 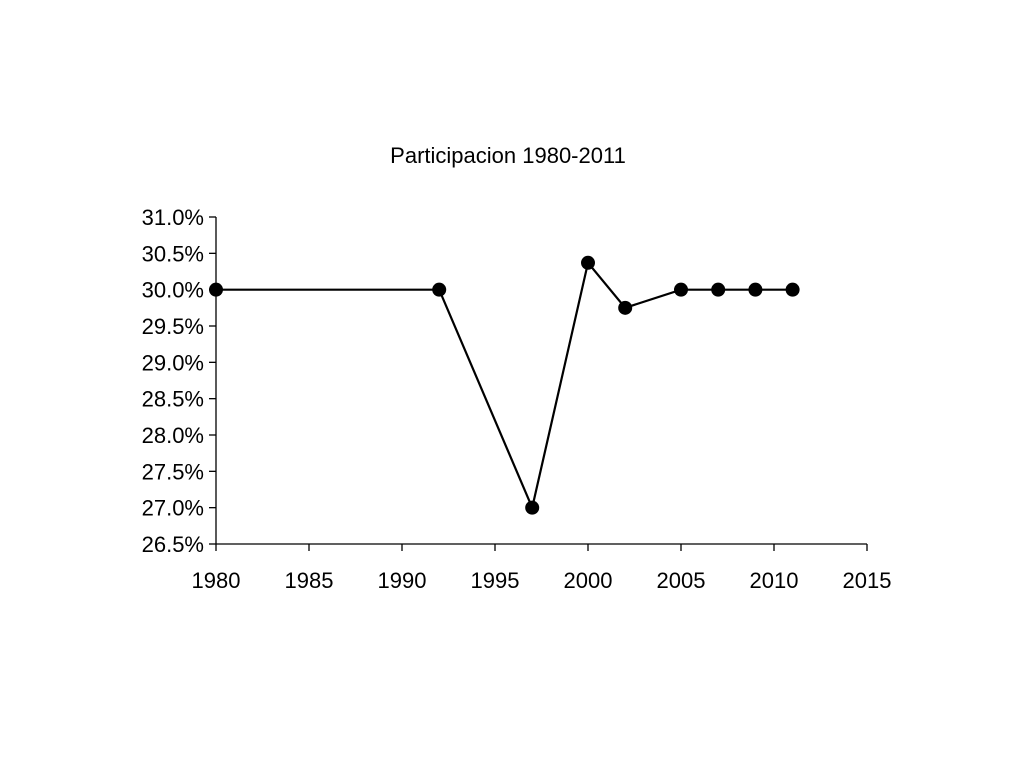 What do you see at coordinates (681, 580) in the screenshot?
I see `x-tick-label: 2005` at bounding box center [681, 580].